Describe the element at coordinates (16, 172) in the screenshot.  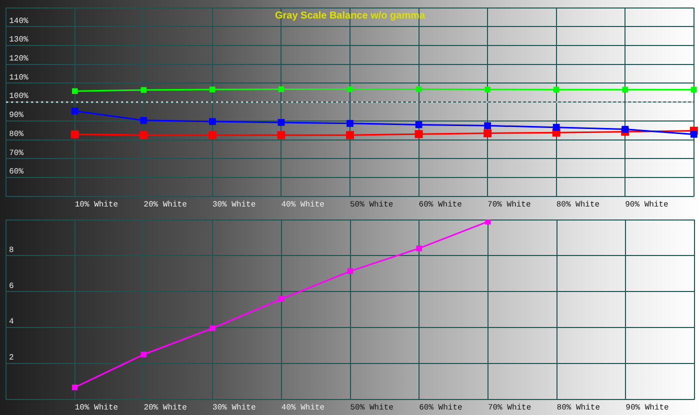
I see `y-tick-label: 60%` at that location.